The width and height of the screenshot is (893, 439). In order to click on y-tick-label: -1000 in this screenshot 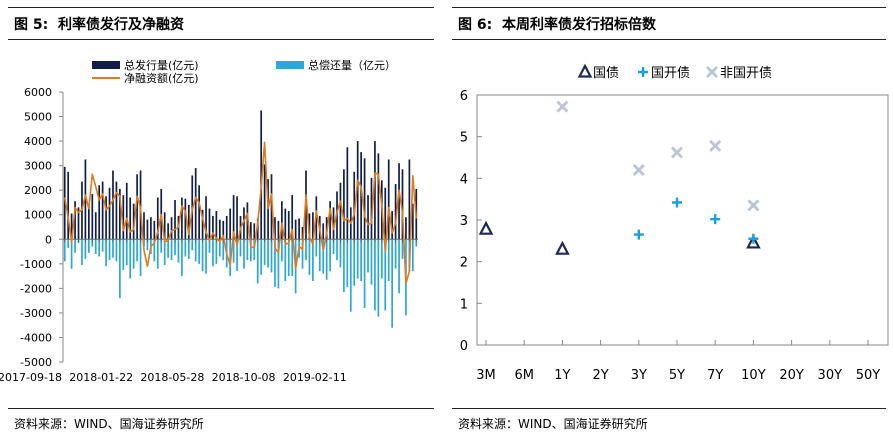, I will do `click(36, 264)`.